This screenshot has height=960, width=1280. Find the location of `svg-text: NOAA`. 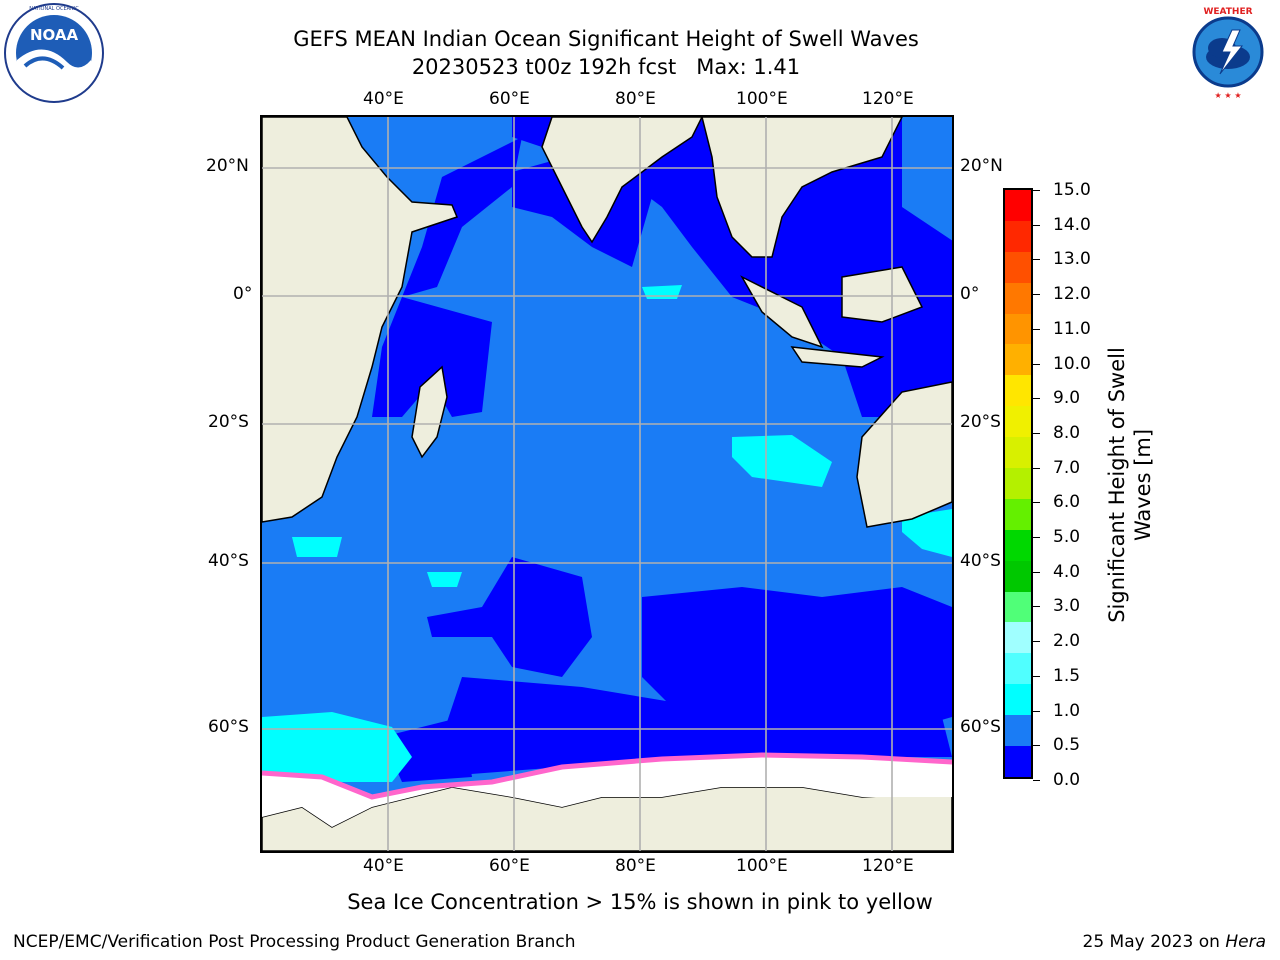

svg-text: NOAA is located at coordinates (54, 35).